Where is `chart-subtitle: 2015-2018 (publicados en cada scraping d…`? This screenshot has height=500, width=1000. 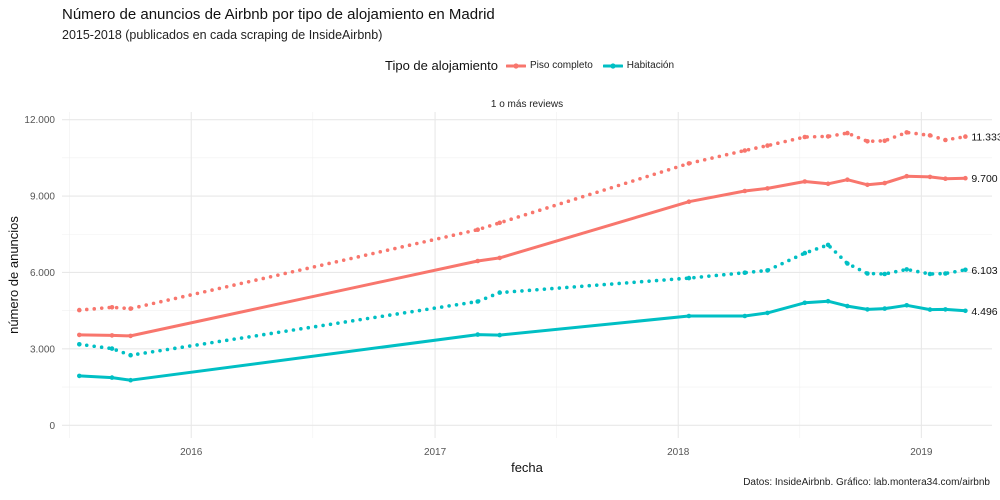
chart-subtitle: 2015-2018 (publicados en cada scraping d… is located at coordinates (222, 35).